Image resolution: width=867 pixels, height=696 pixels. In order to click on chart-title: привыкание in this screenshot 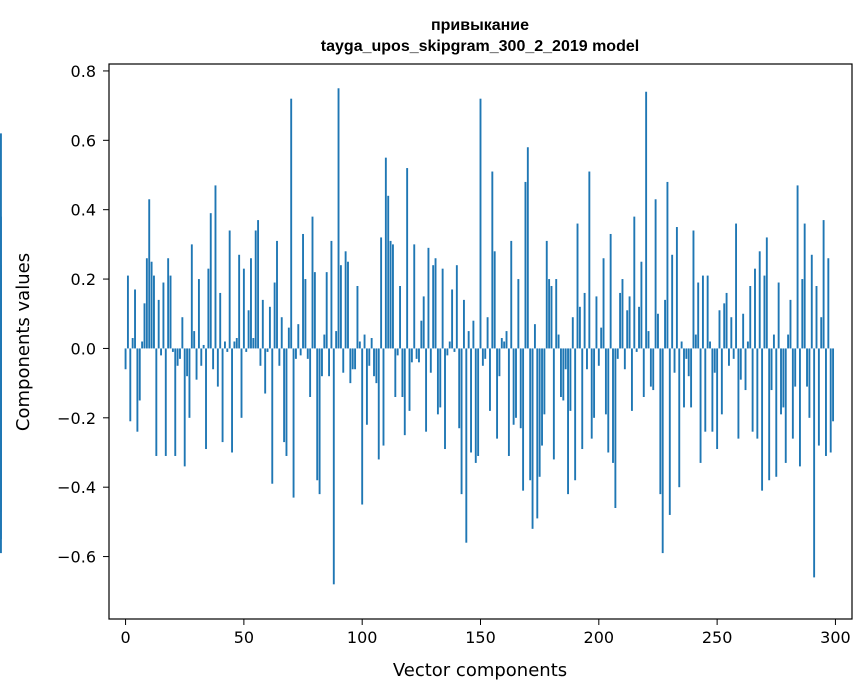, I will do `click(480, 25)`.